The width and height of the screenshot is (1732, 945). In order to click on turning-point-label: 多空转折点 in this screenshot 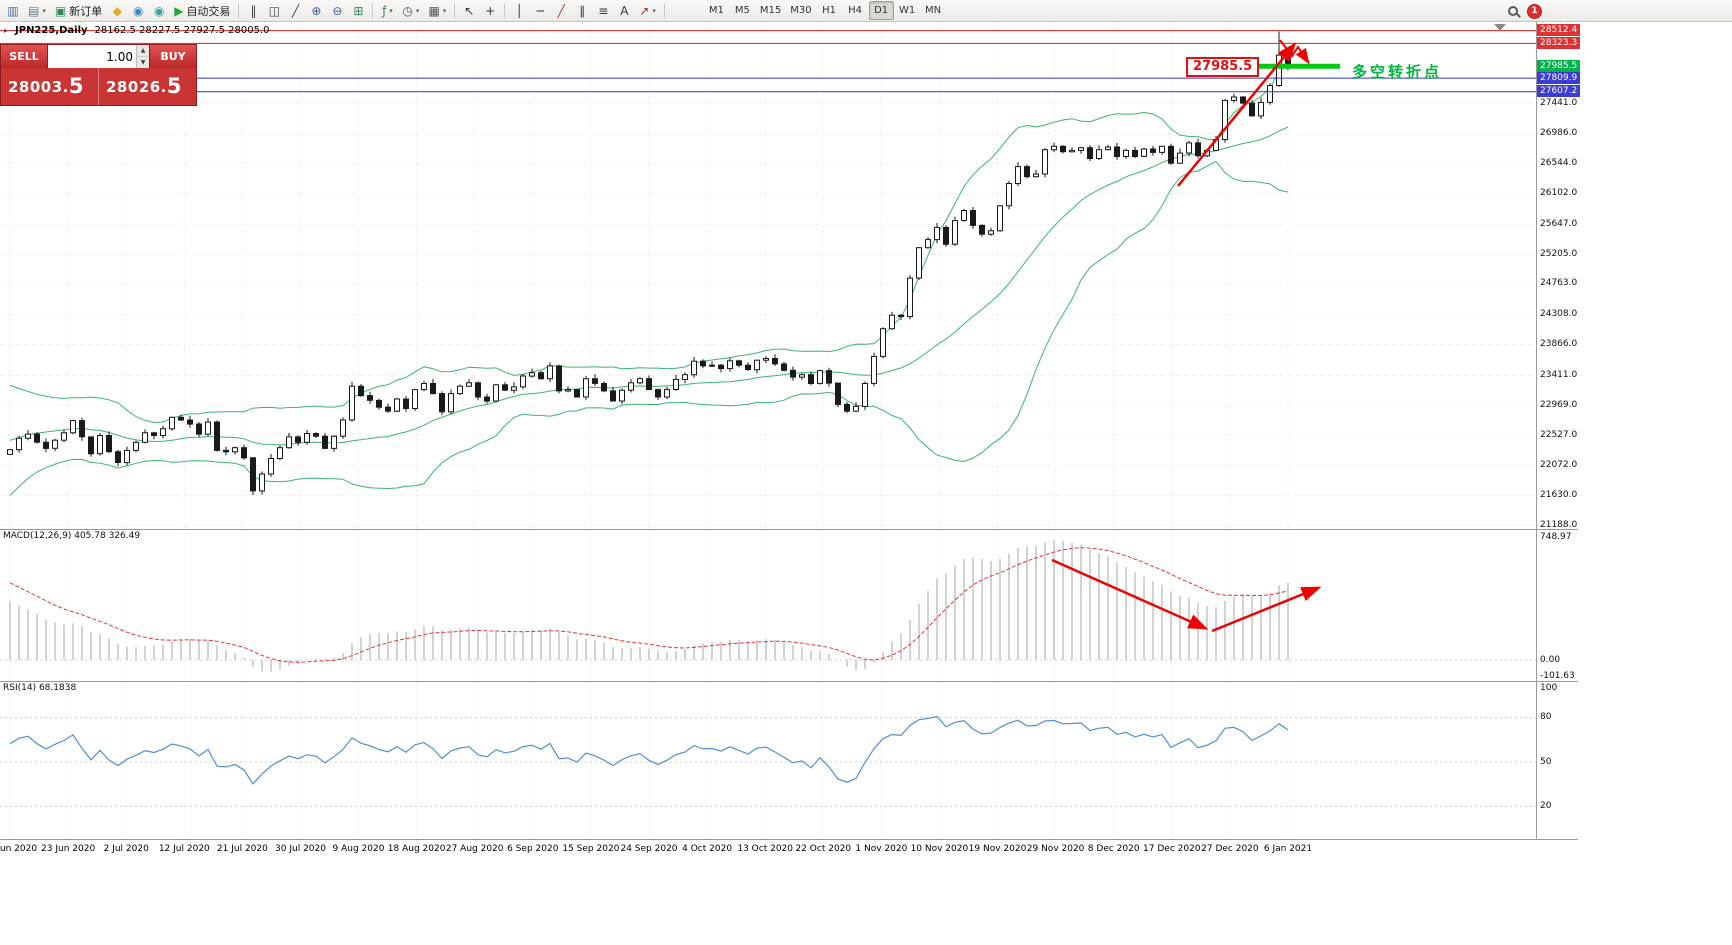, I will do `click(1397, 72)`.